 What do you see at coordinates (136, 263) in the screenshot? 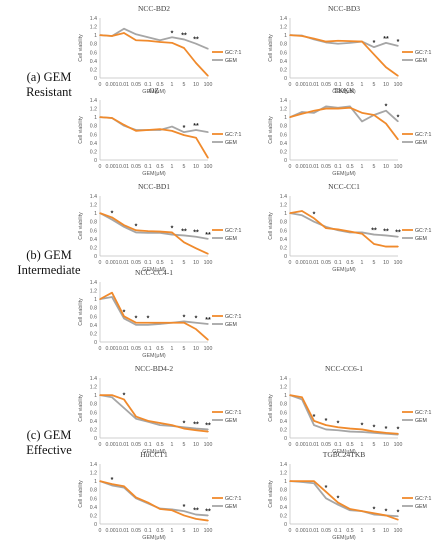
I see `x-tick-label: 0.05` at bounding box center [136, 263].